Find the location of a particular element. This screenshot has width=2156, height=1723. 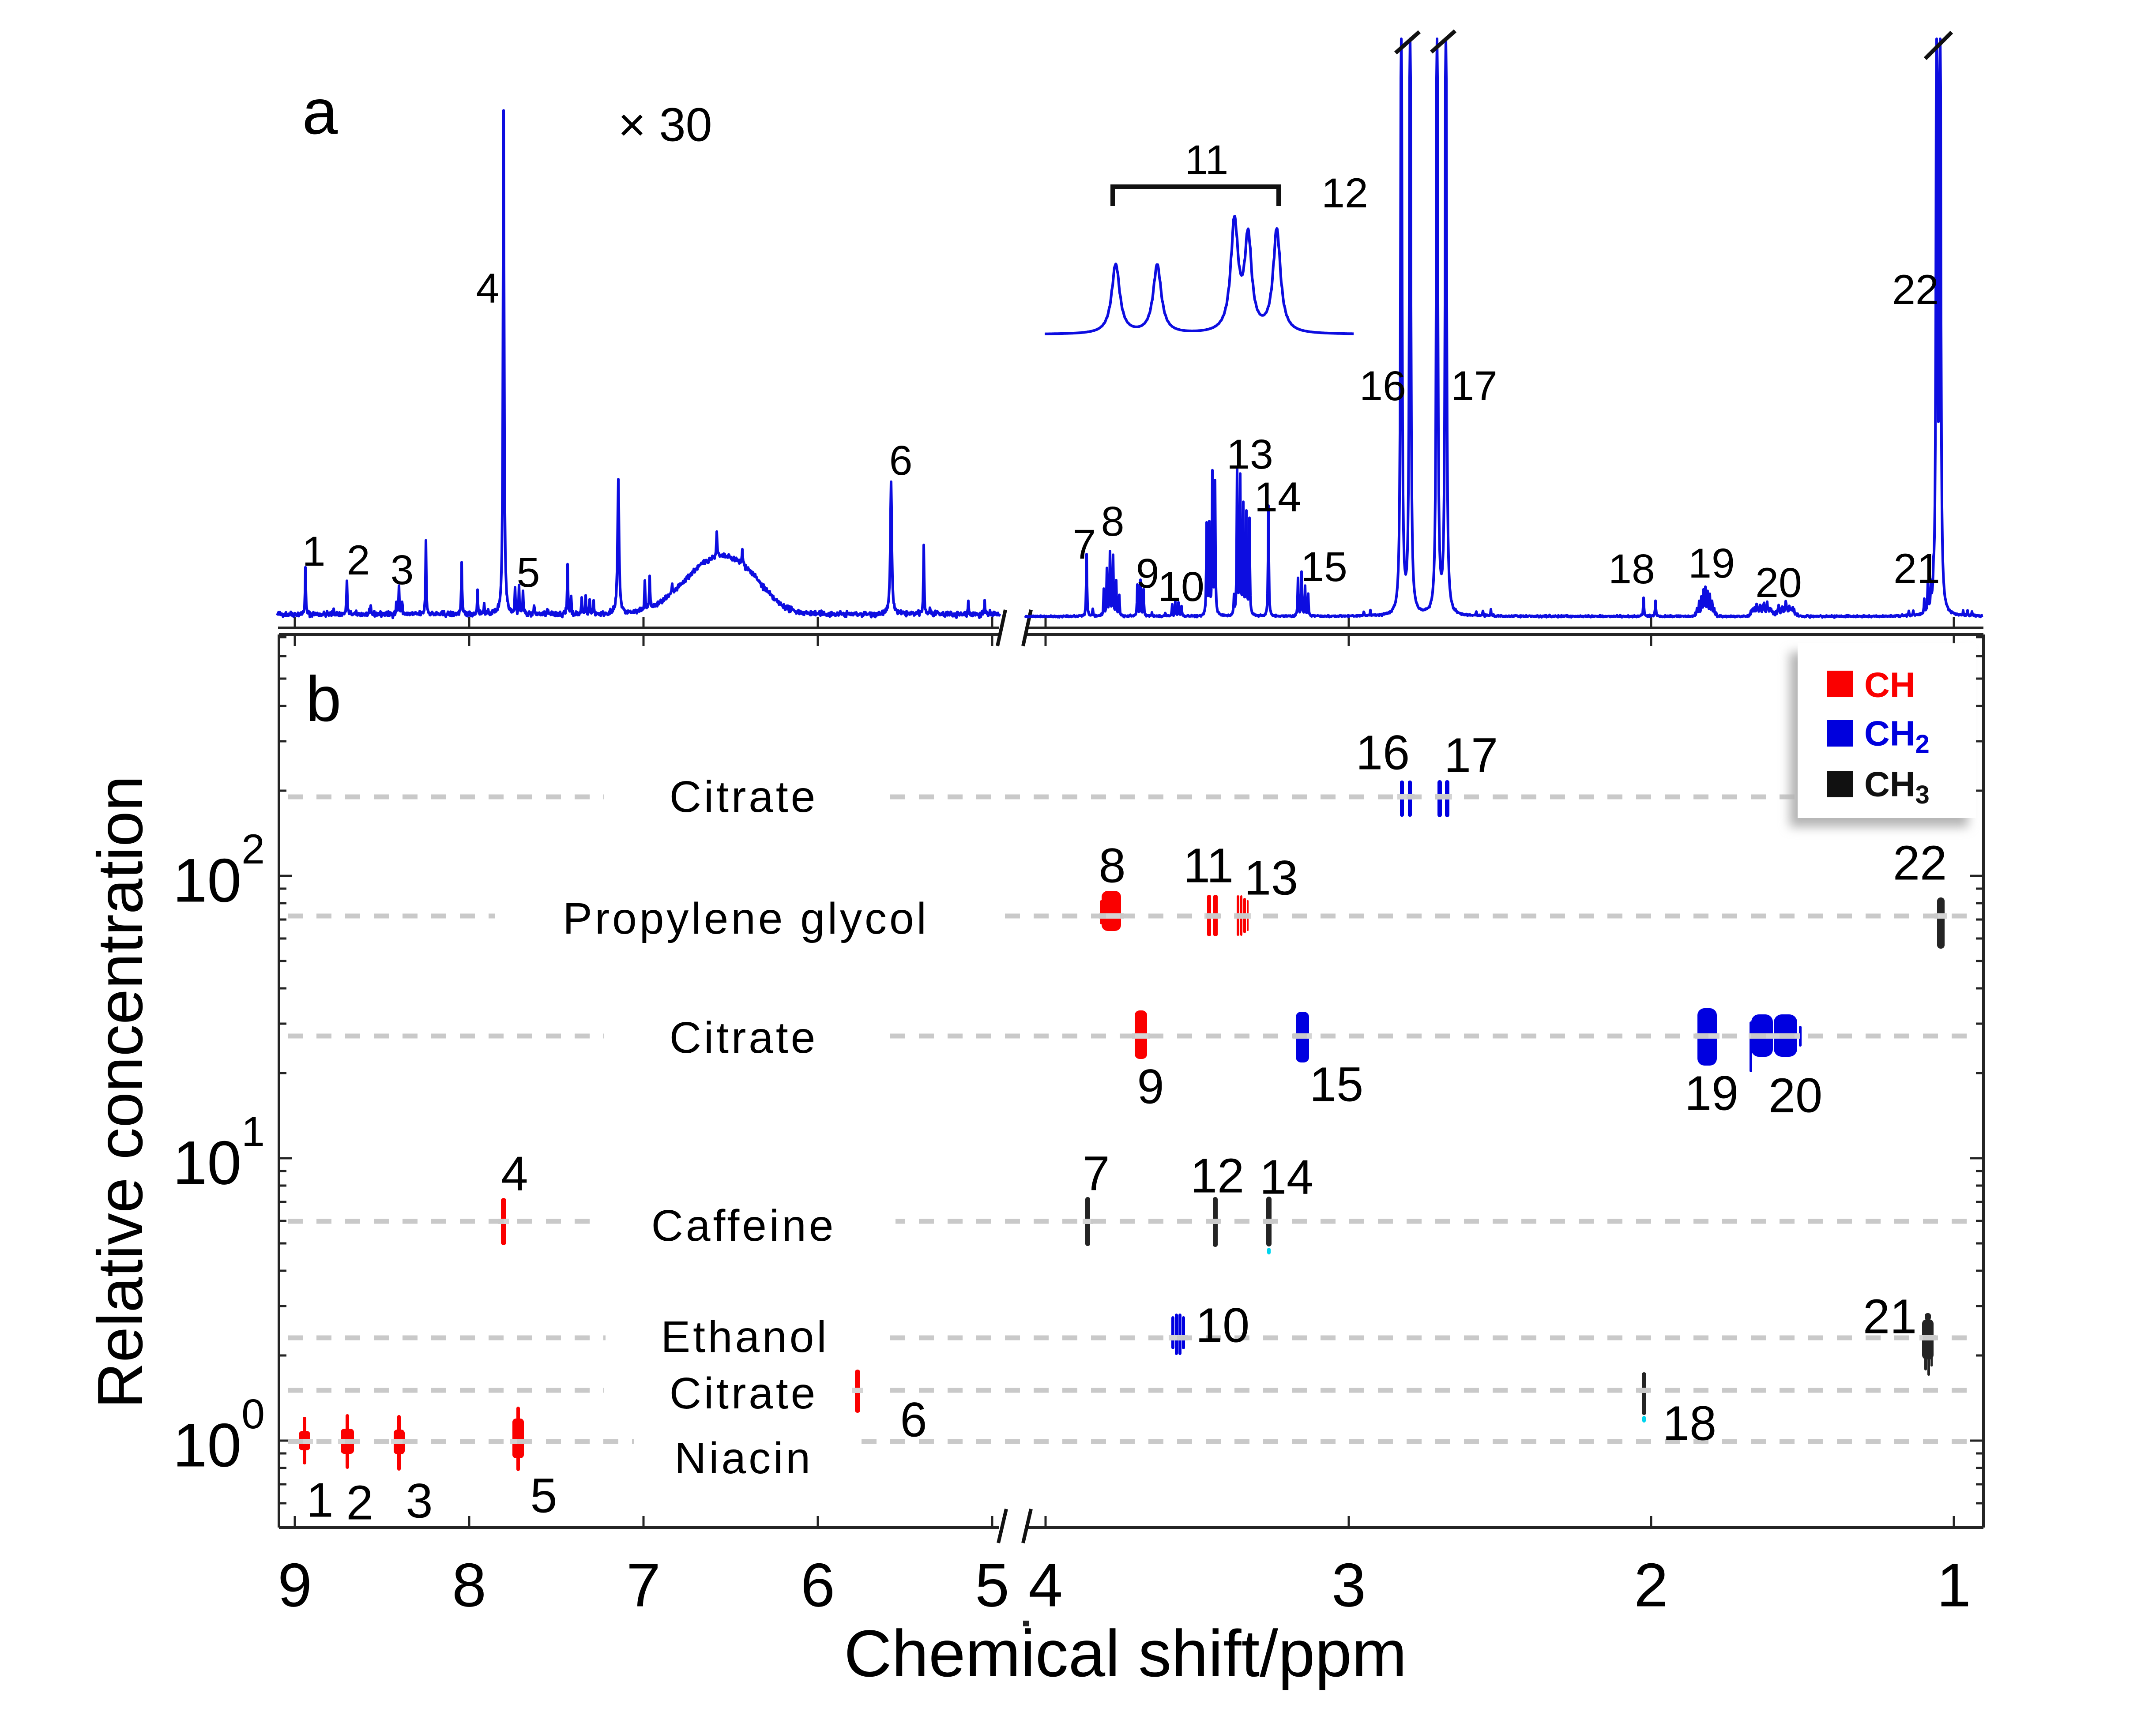

svg-text: CH is located at coordinates (1889, 685).